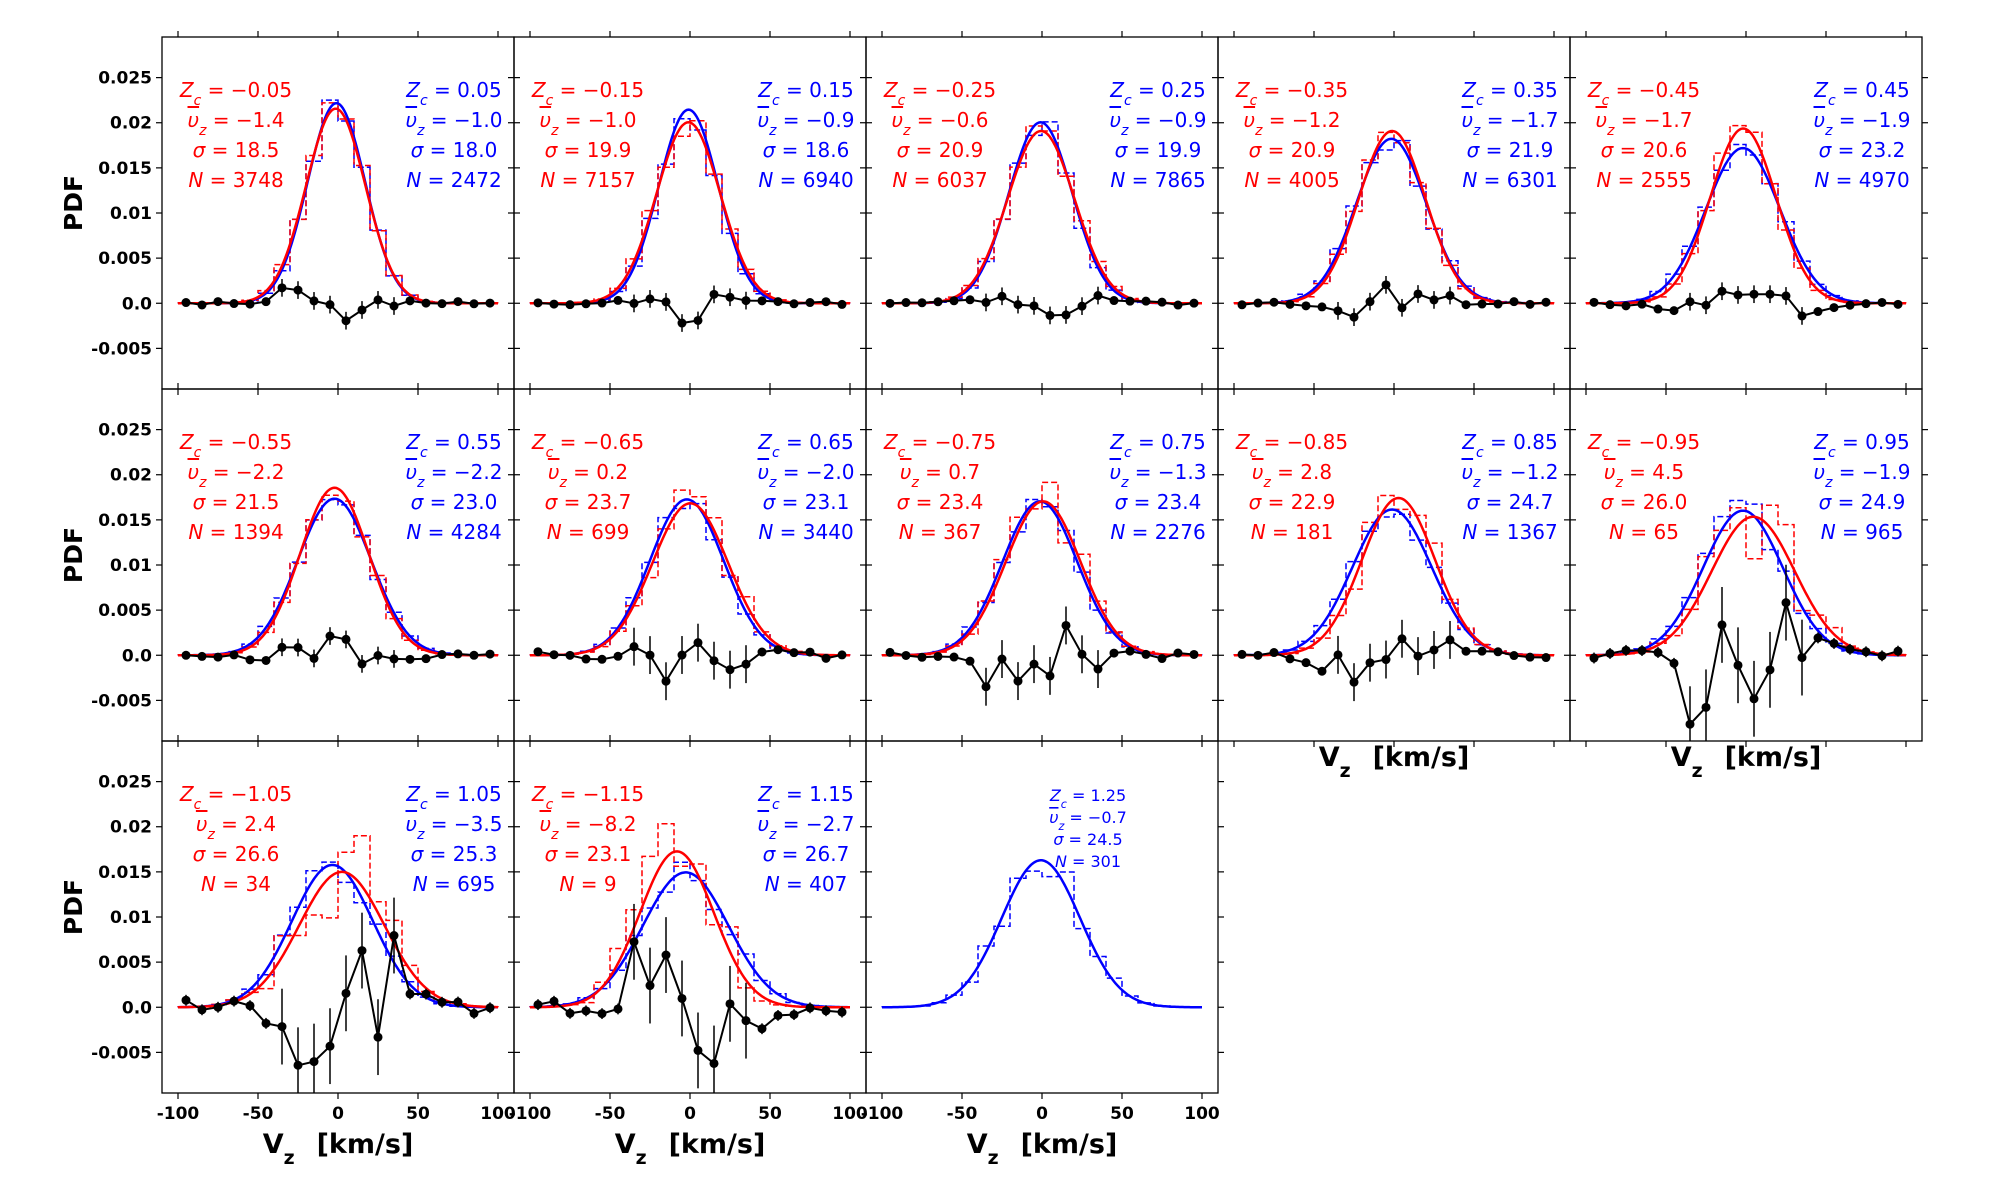 The width and height of the screenshot is (2000, 1200). I want to click on north-histogram, so click(1394, 221).